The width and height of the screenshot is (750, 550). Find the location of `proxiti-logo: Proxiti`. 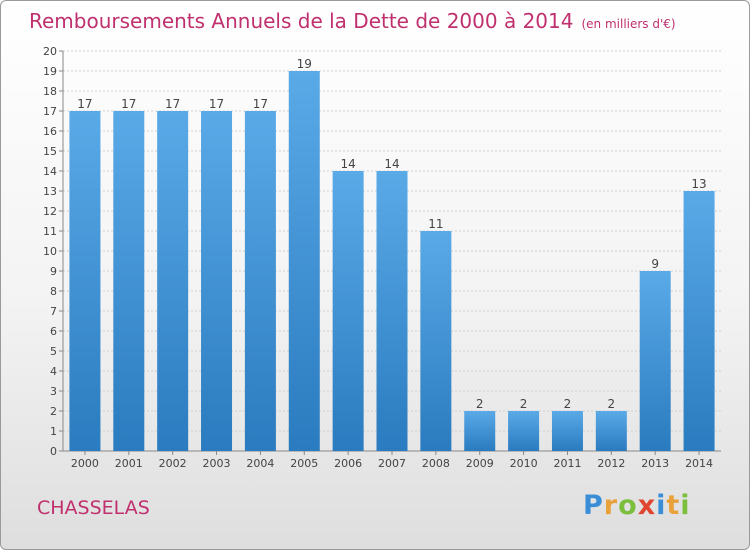

proxiti-logo: Proxiti is located at coordinates (637, 505).